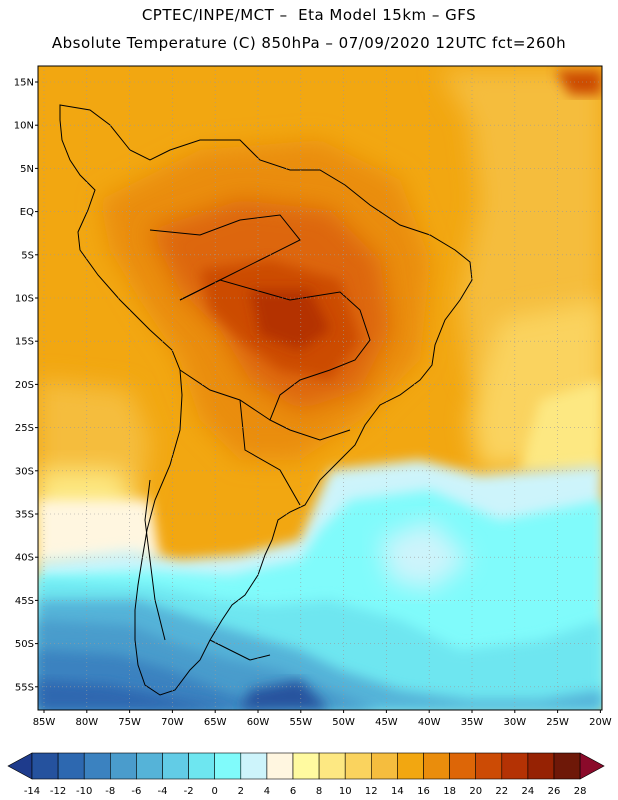 The height and width of the screenshot is (800, 618). What do you see at coordinates (557, 722) in the screenshot?
I see `lon-label: 25W` at bounding box center [557, 722].